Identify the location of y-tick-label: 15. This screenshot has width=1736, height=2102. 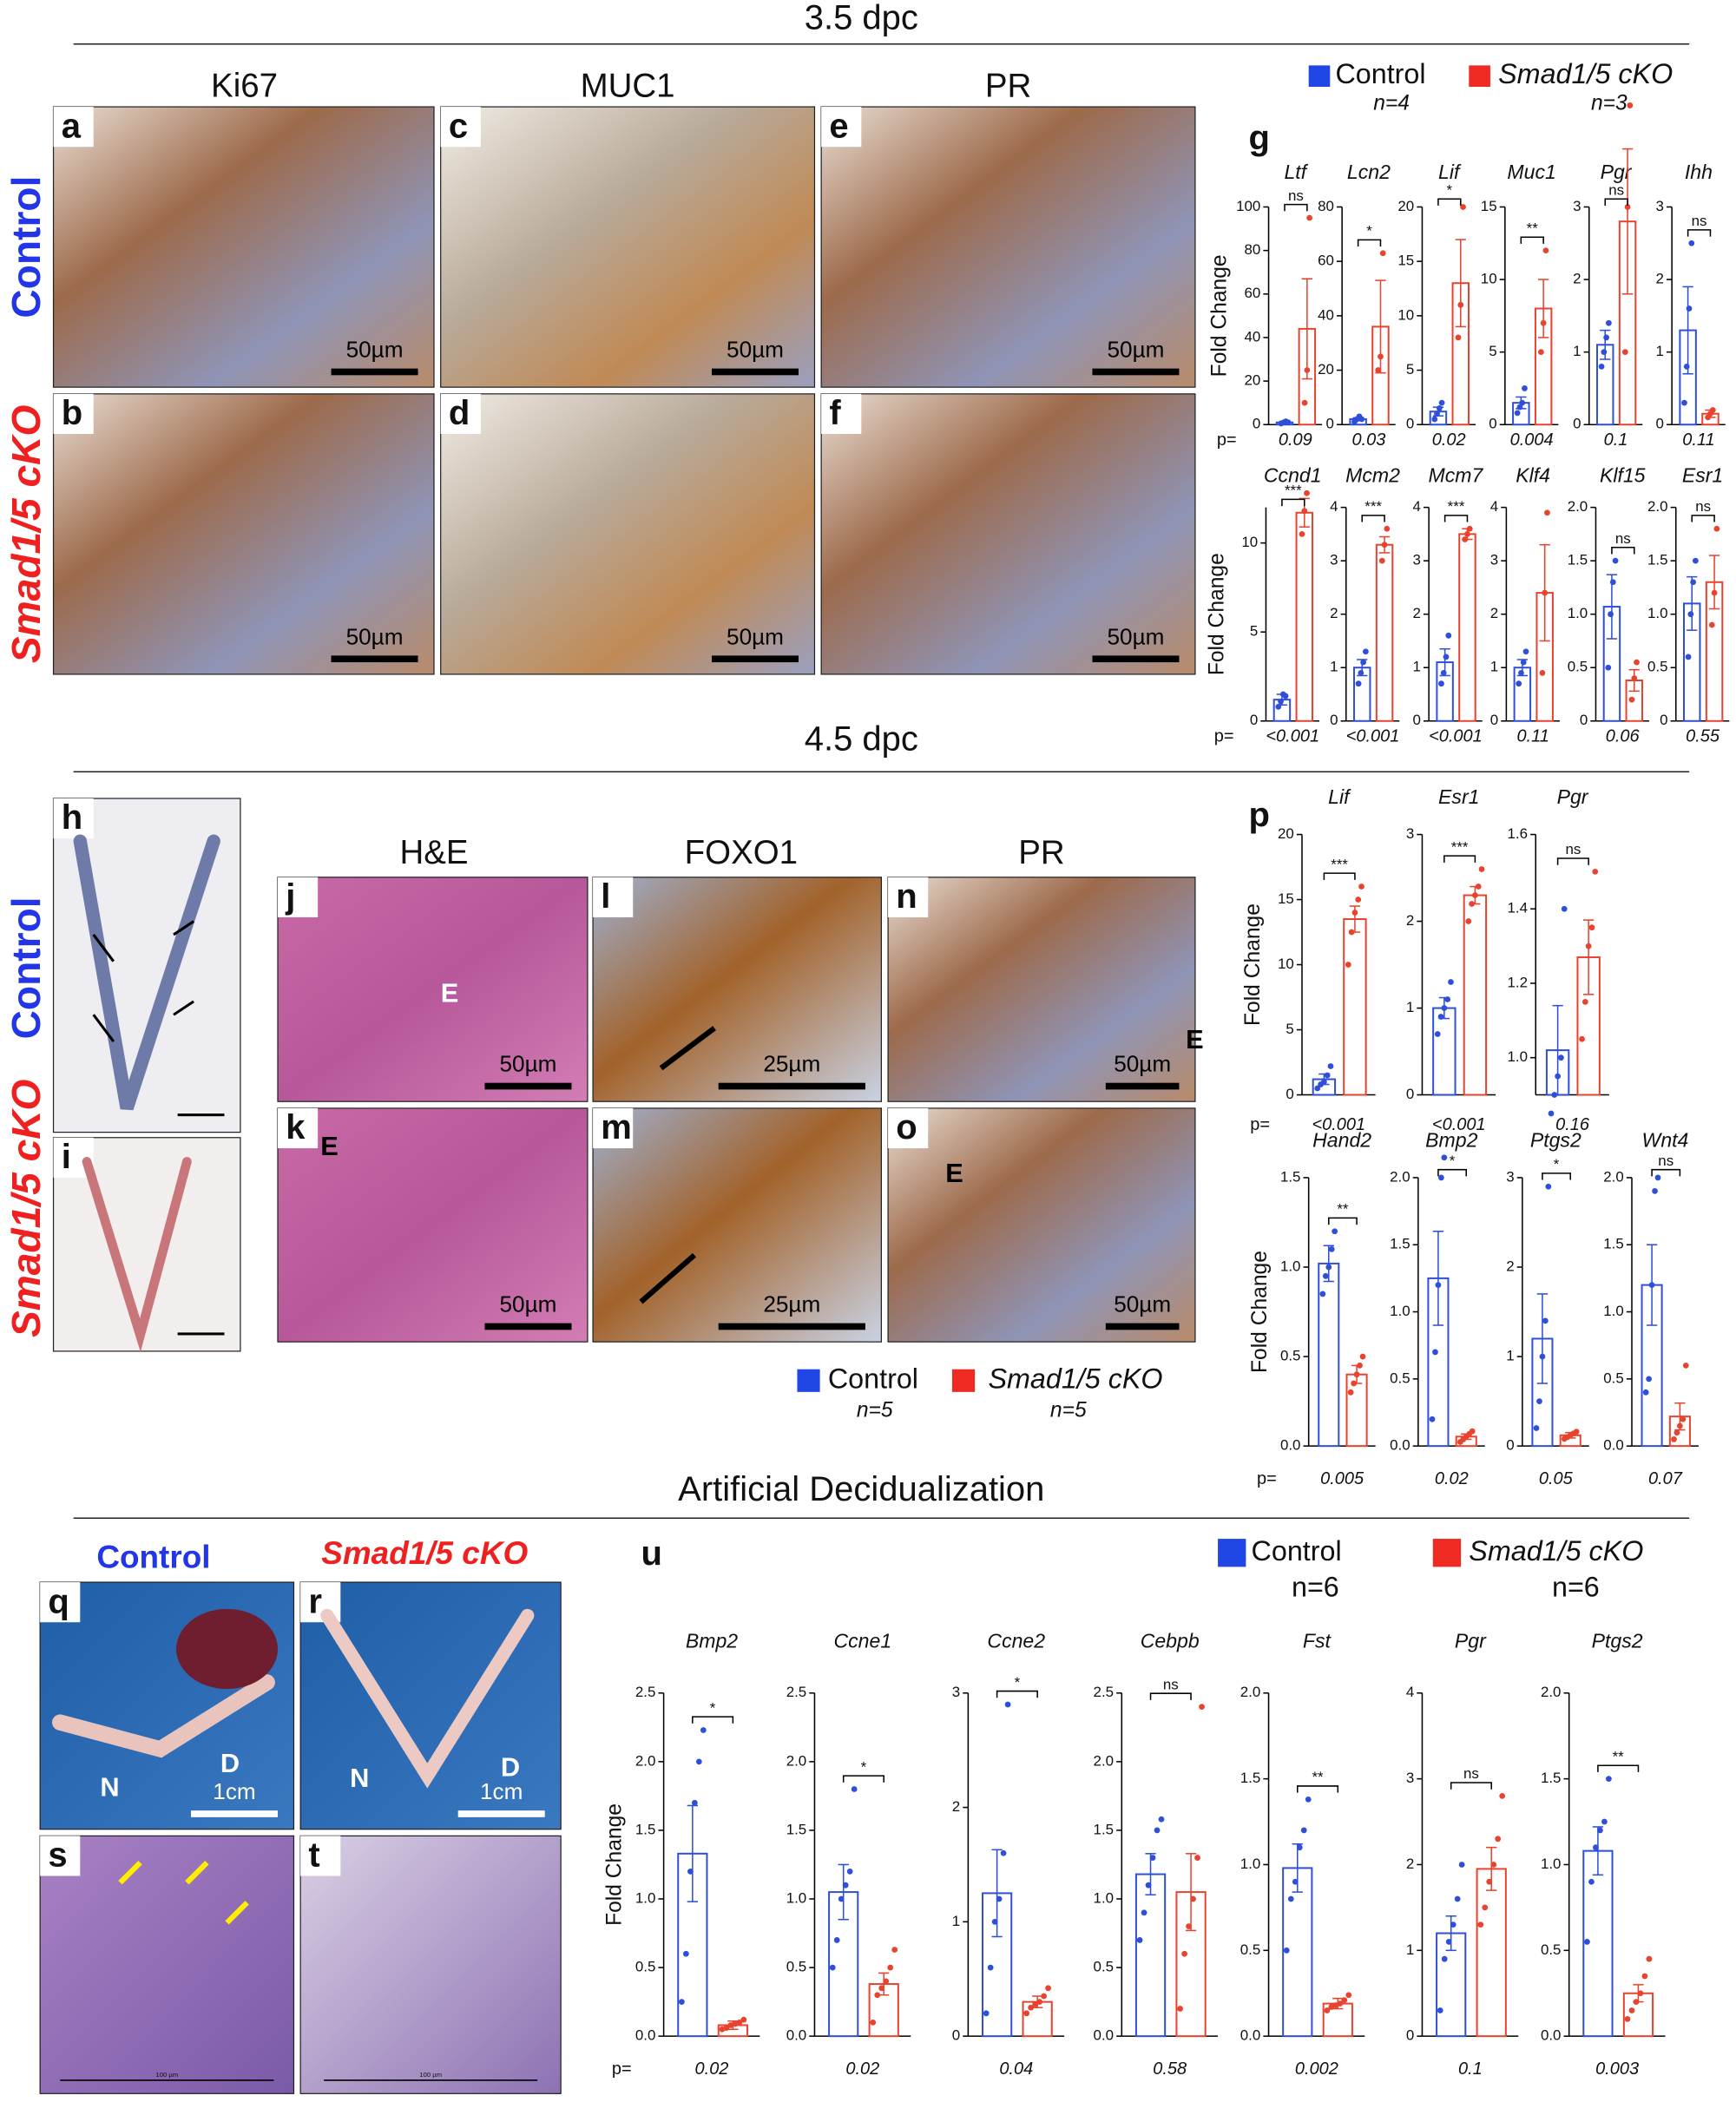
(1405, 261).